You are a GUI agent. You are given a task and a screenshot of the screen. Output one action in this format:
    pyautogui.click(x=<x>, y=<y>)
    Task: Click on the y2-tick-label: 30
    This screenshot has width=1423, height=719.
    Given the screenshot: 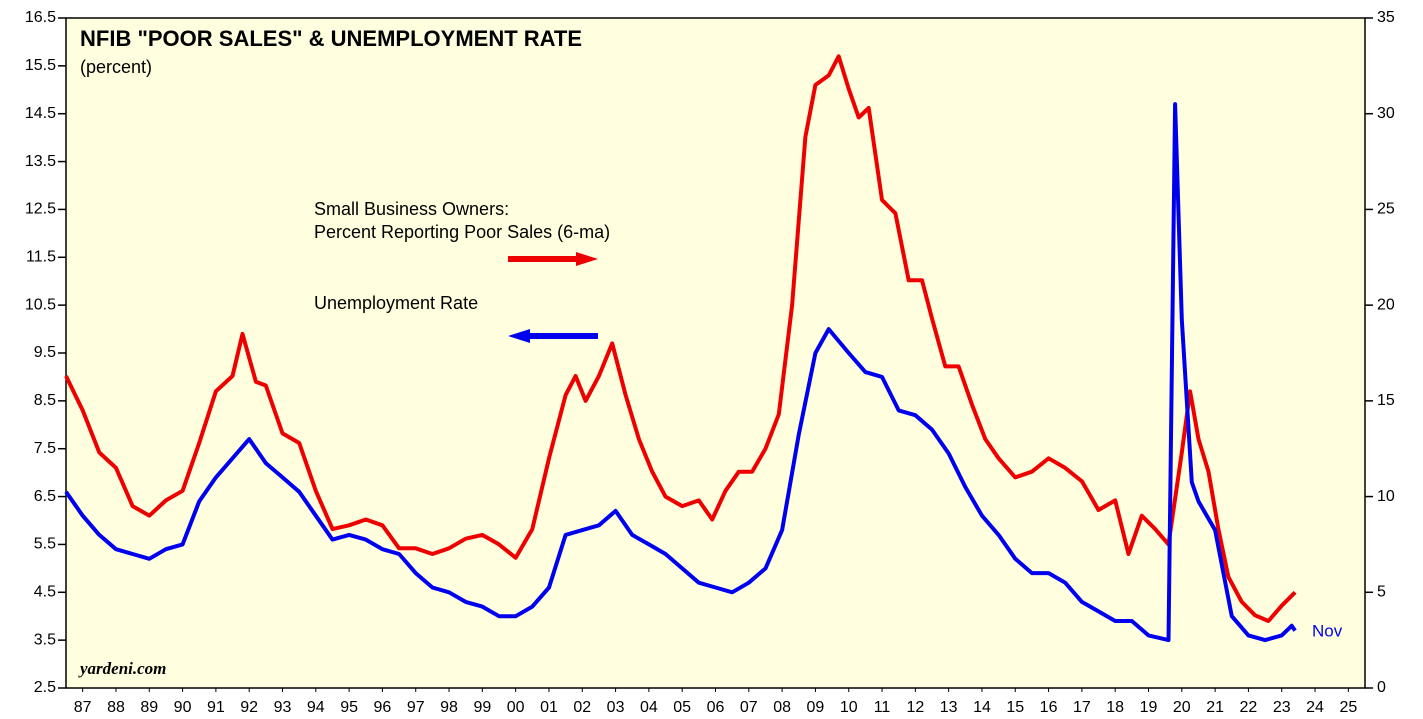 What is the action you would take?
    pyautogui.click(x=1386, y=113)
    